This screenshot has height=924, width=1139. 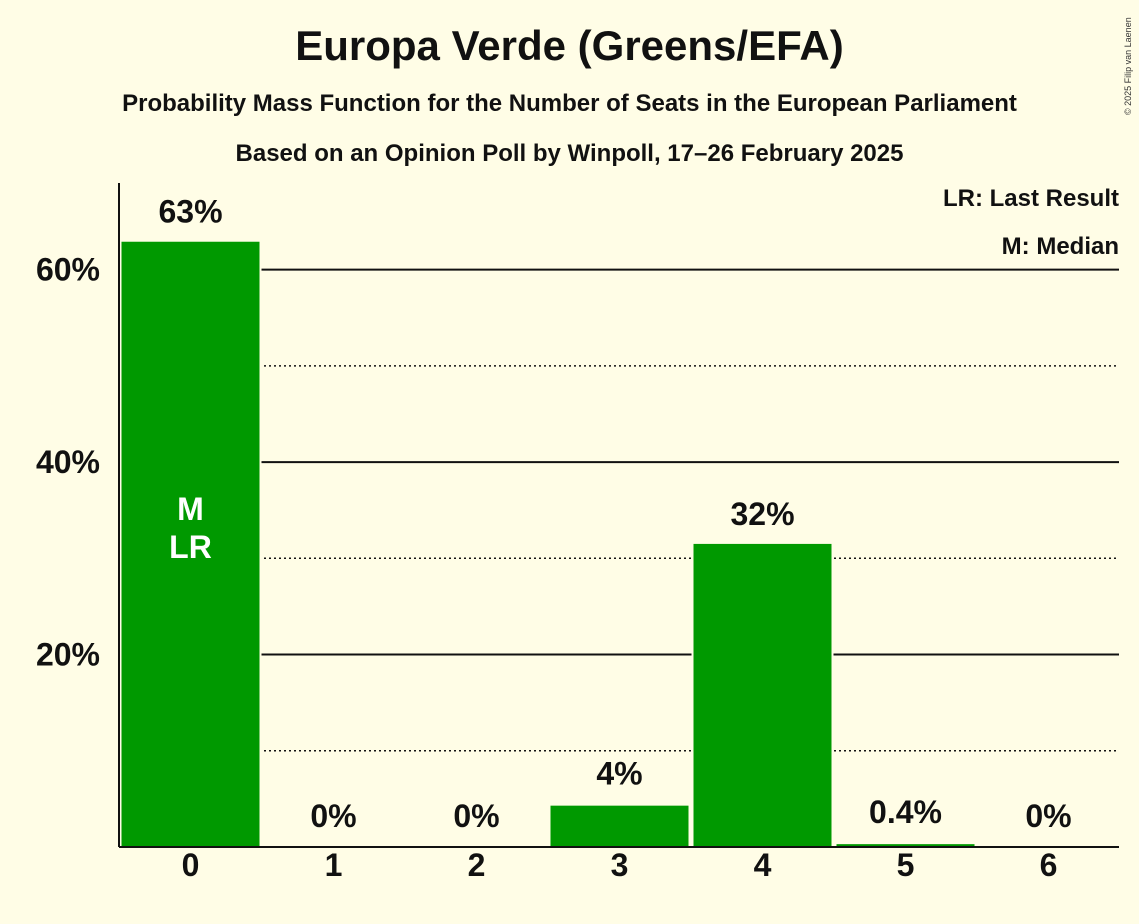 What do you see at coordinates (1030, 198) in the screenshot?
I see `legend-last-result: LR: Last Result` at bounding box center [1030, 198].